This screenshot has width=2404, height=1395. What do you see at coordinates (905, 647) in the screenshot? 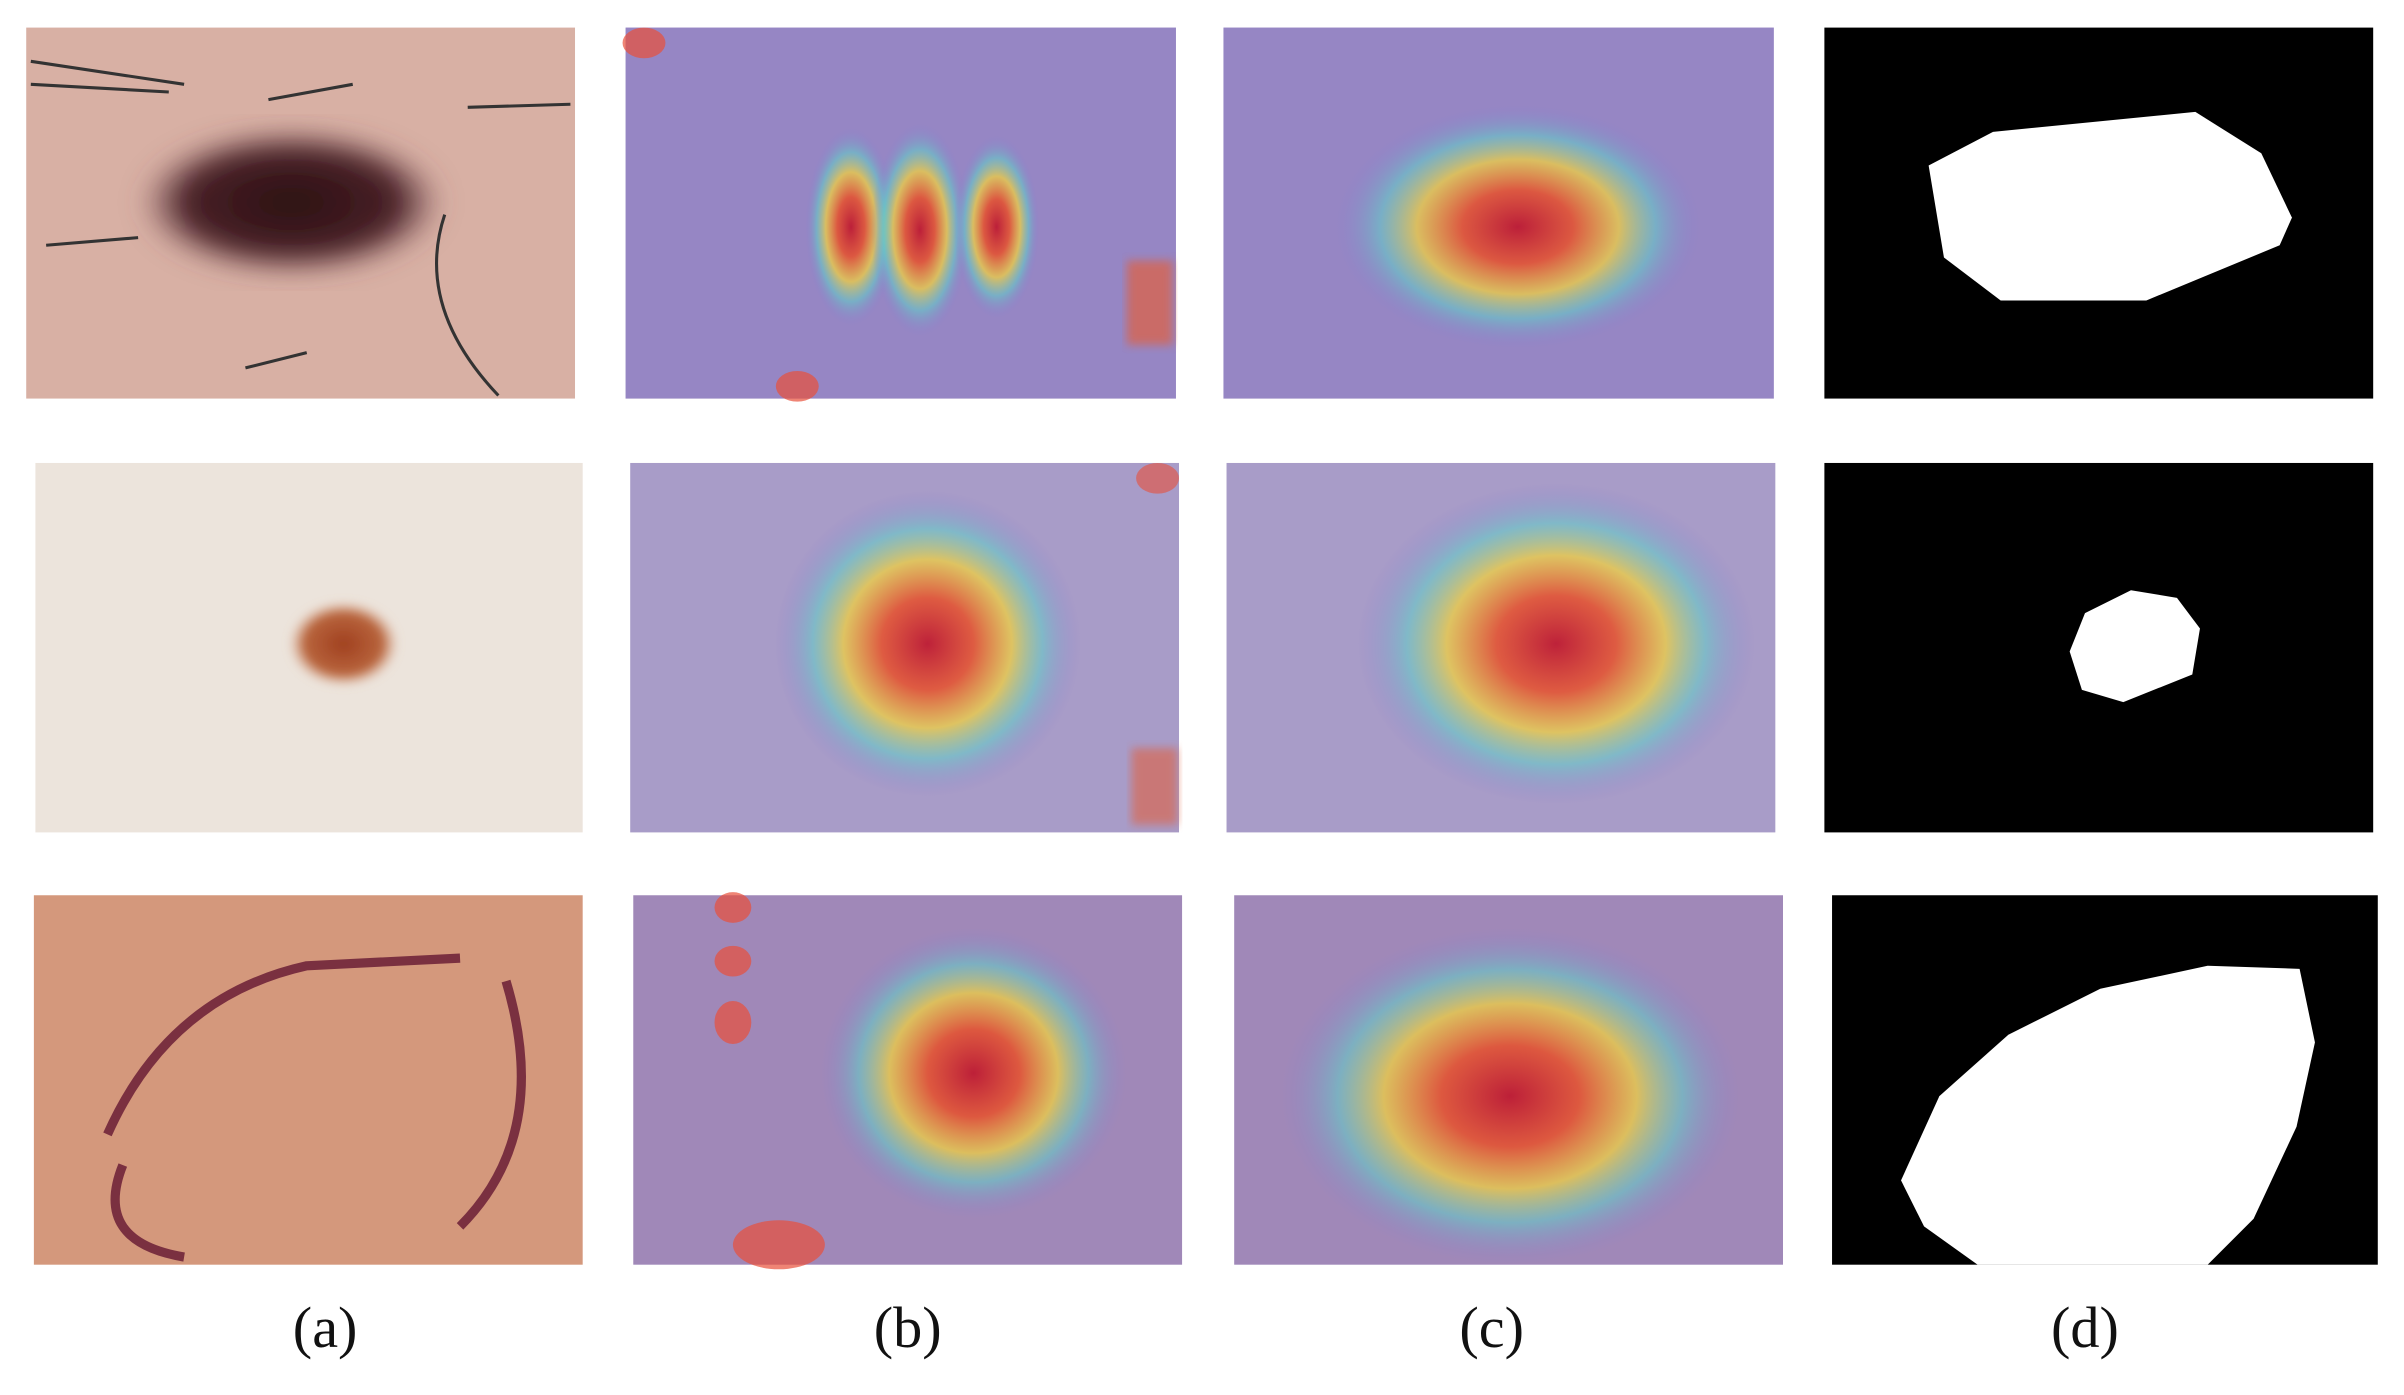
I see `image-row-2-b` at bounding box center [905, 647].